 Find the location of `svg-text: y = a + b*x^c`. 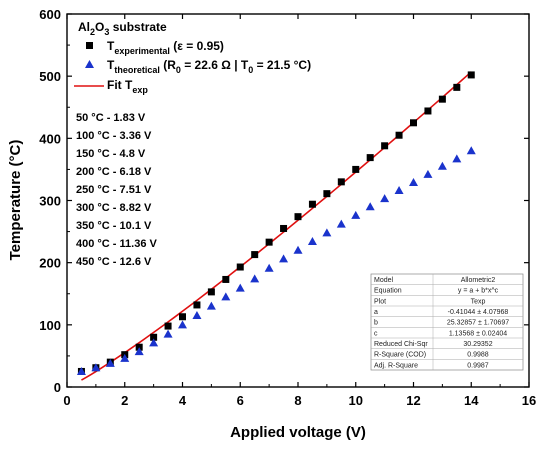

svg-text: y = a + b*x^c is located at coordinates (478, 291).